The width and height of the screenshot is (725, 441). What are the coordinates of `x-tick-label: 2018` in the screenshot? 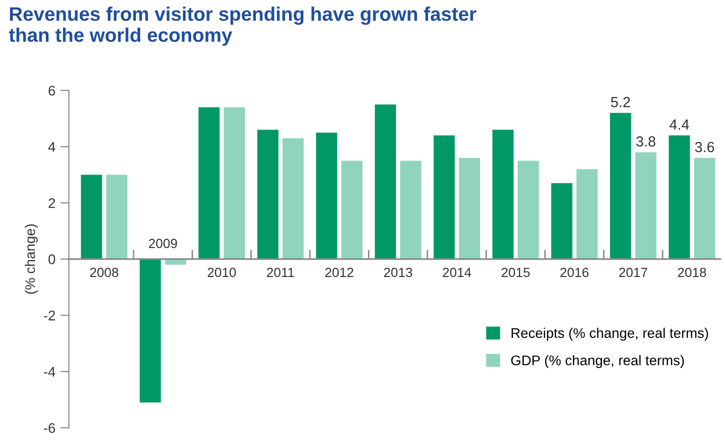 It's located at (692, 273).